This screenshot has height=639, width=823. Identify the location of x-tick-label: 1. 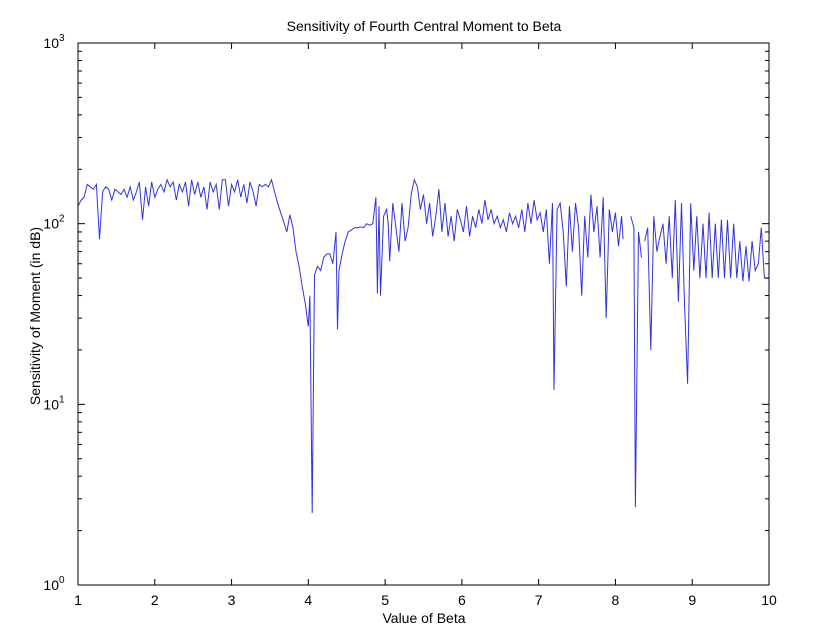
(78, 600).